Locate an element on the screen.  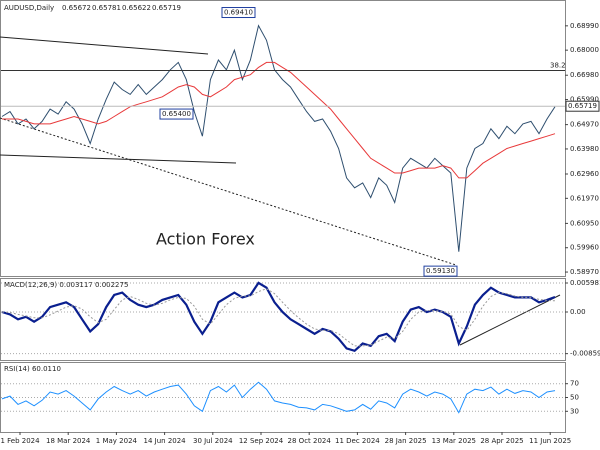
y-tick-label: 0.60950 is located at coordinates (584, 223).